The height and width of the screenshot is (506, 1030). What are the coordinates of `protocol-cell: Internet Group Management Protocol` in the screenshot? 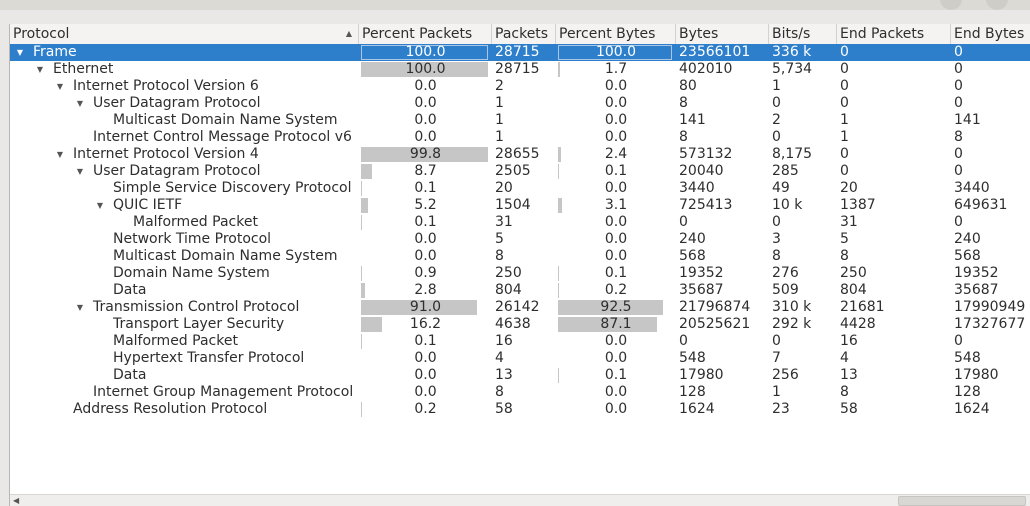 It's located at (184, 392).